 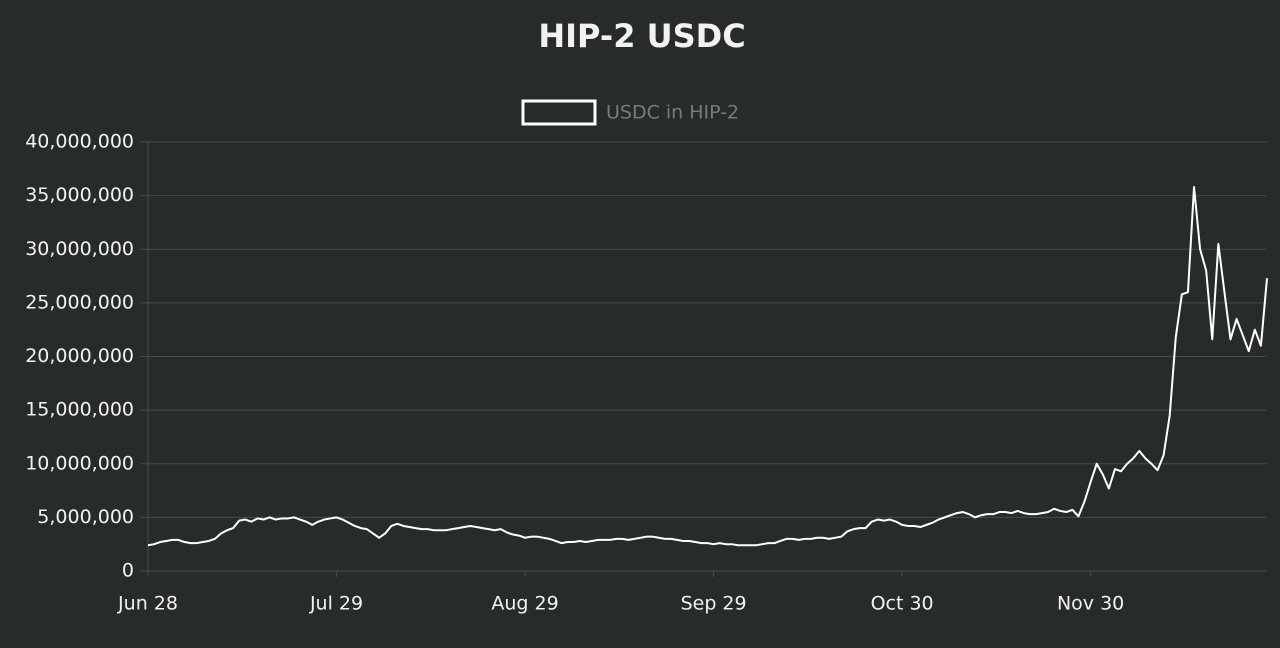 What do you see at coordinates (672, 113) in the screenshot?
I see `legend-label: USDC in HIP-2` at bounding box center [672, 113].